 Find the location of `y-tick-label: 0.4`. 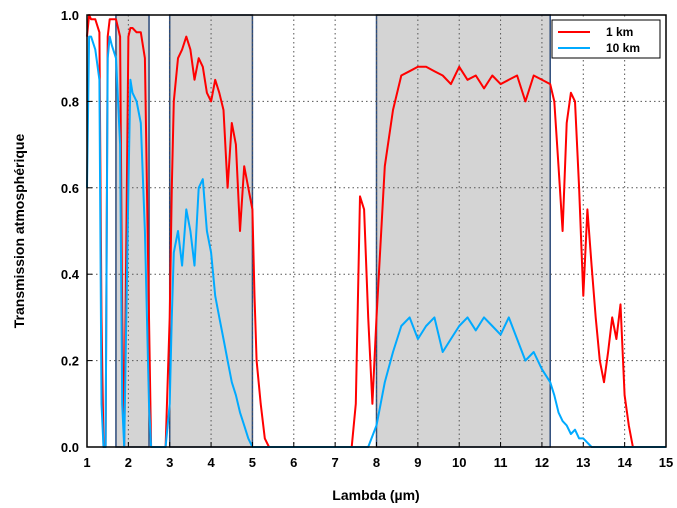

y-tick-label: 0.4 is located at coordinates (70, 274).